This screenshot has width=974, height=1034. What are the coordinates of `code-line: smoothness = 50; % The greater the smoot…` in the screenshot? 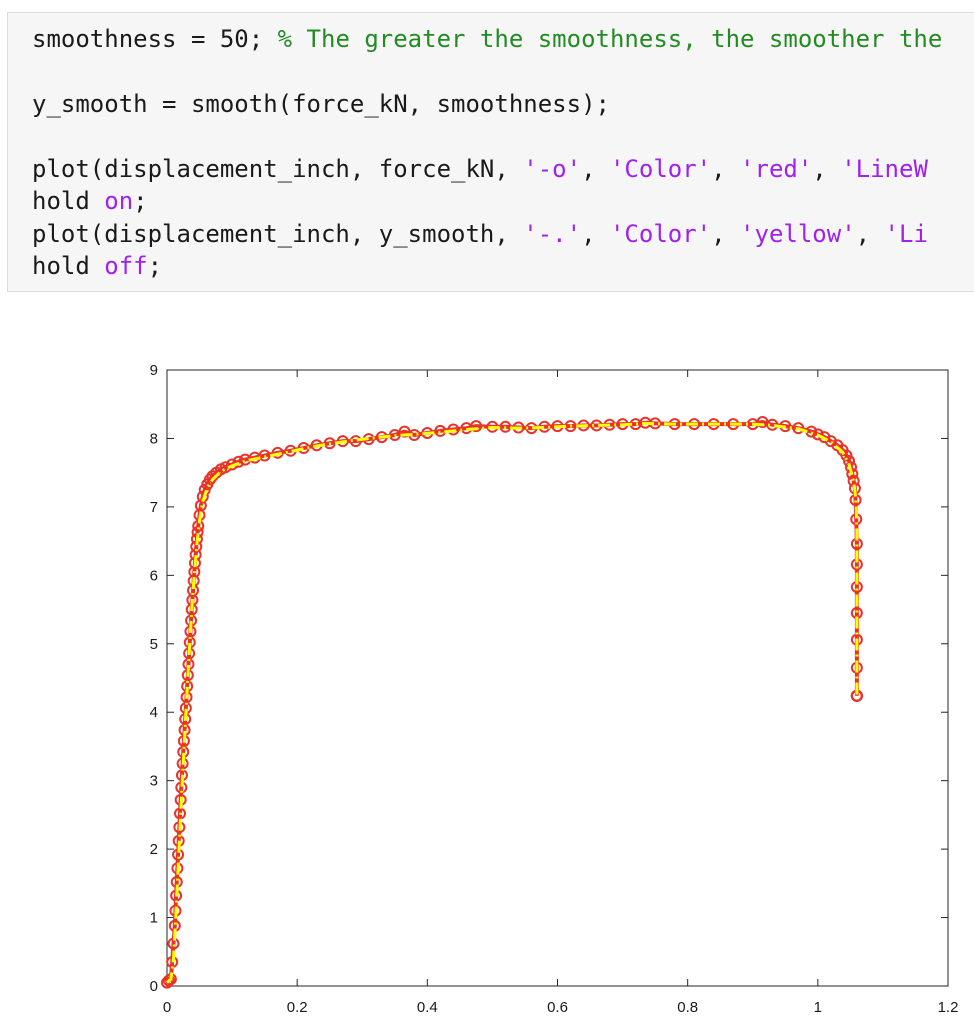 It's located at (487, 39).